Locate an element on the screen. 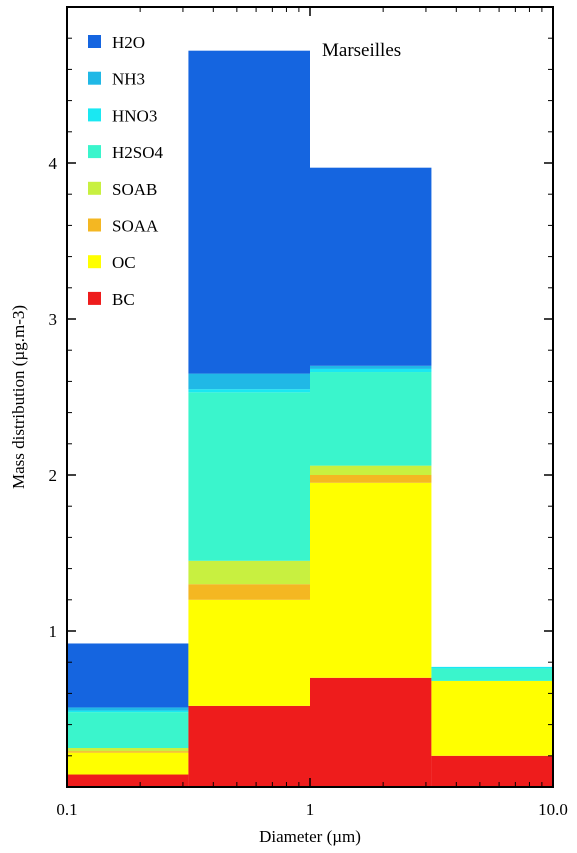  legend-label-nh3: NH3 is located at coordinates (128, 79).